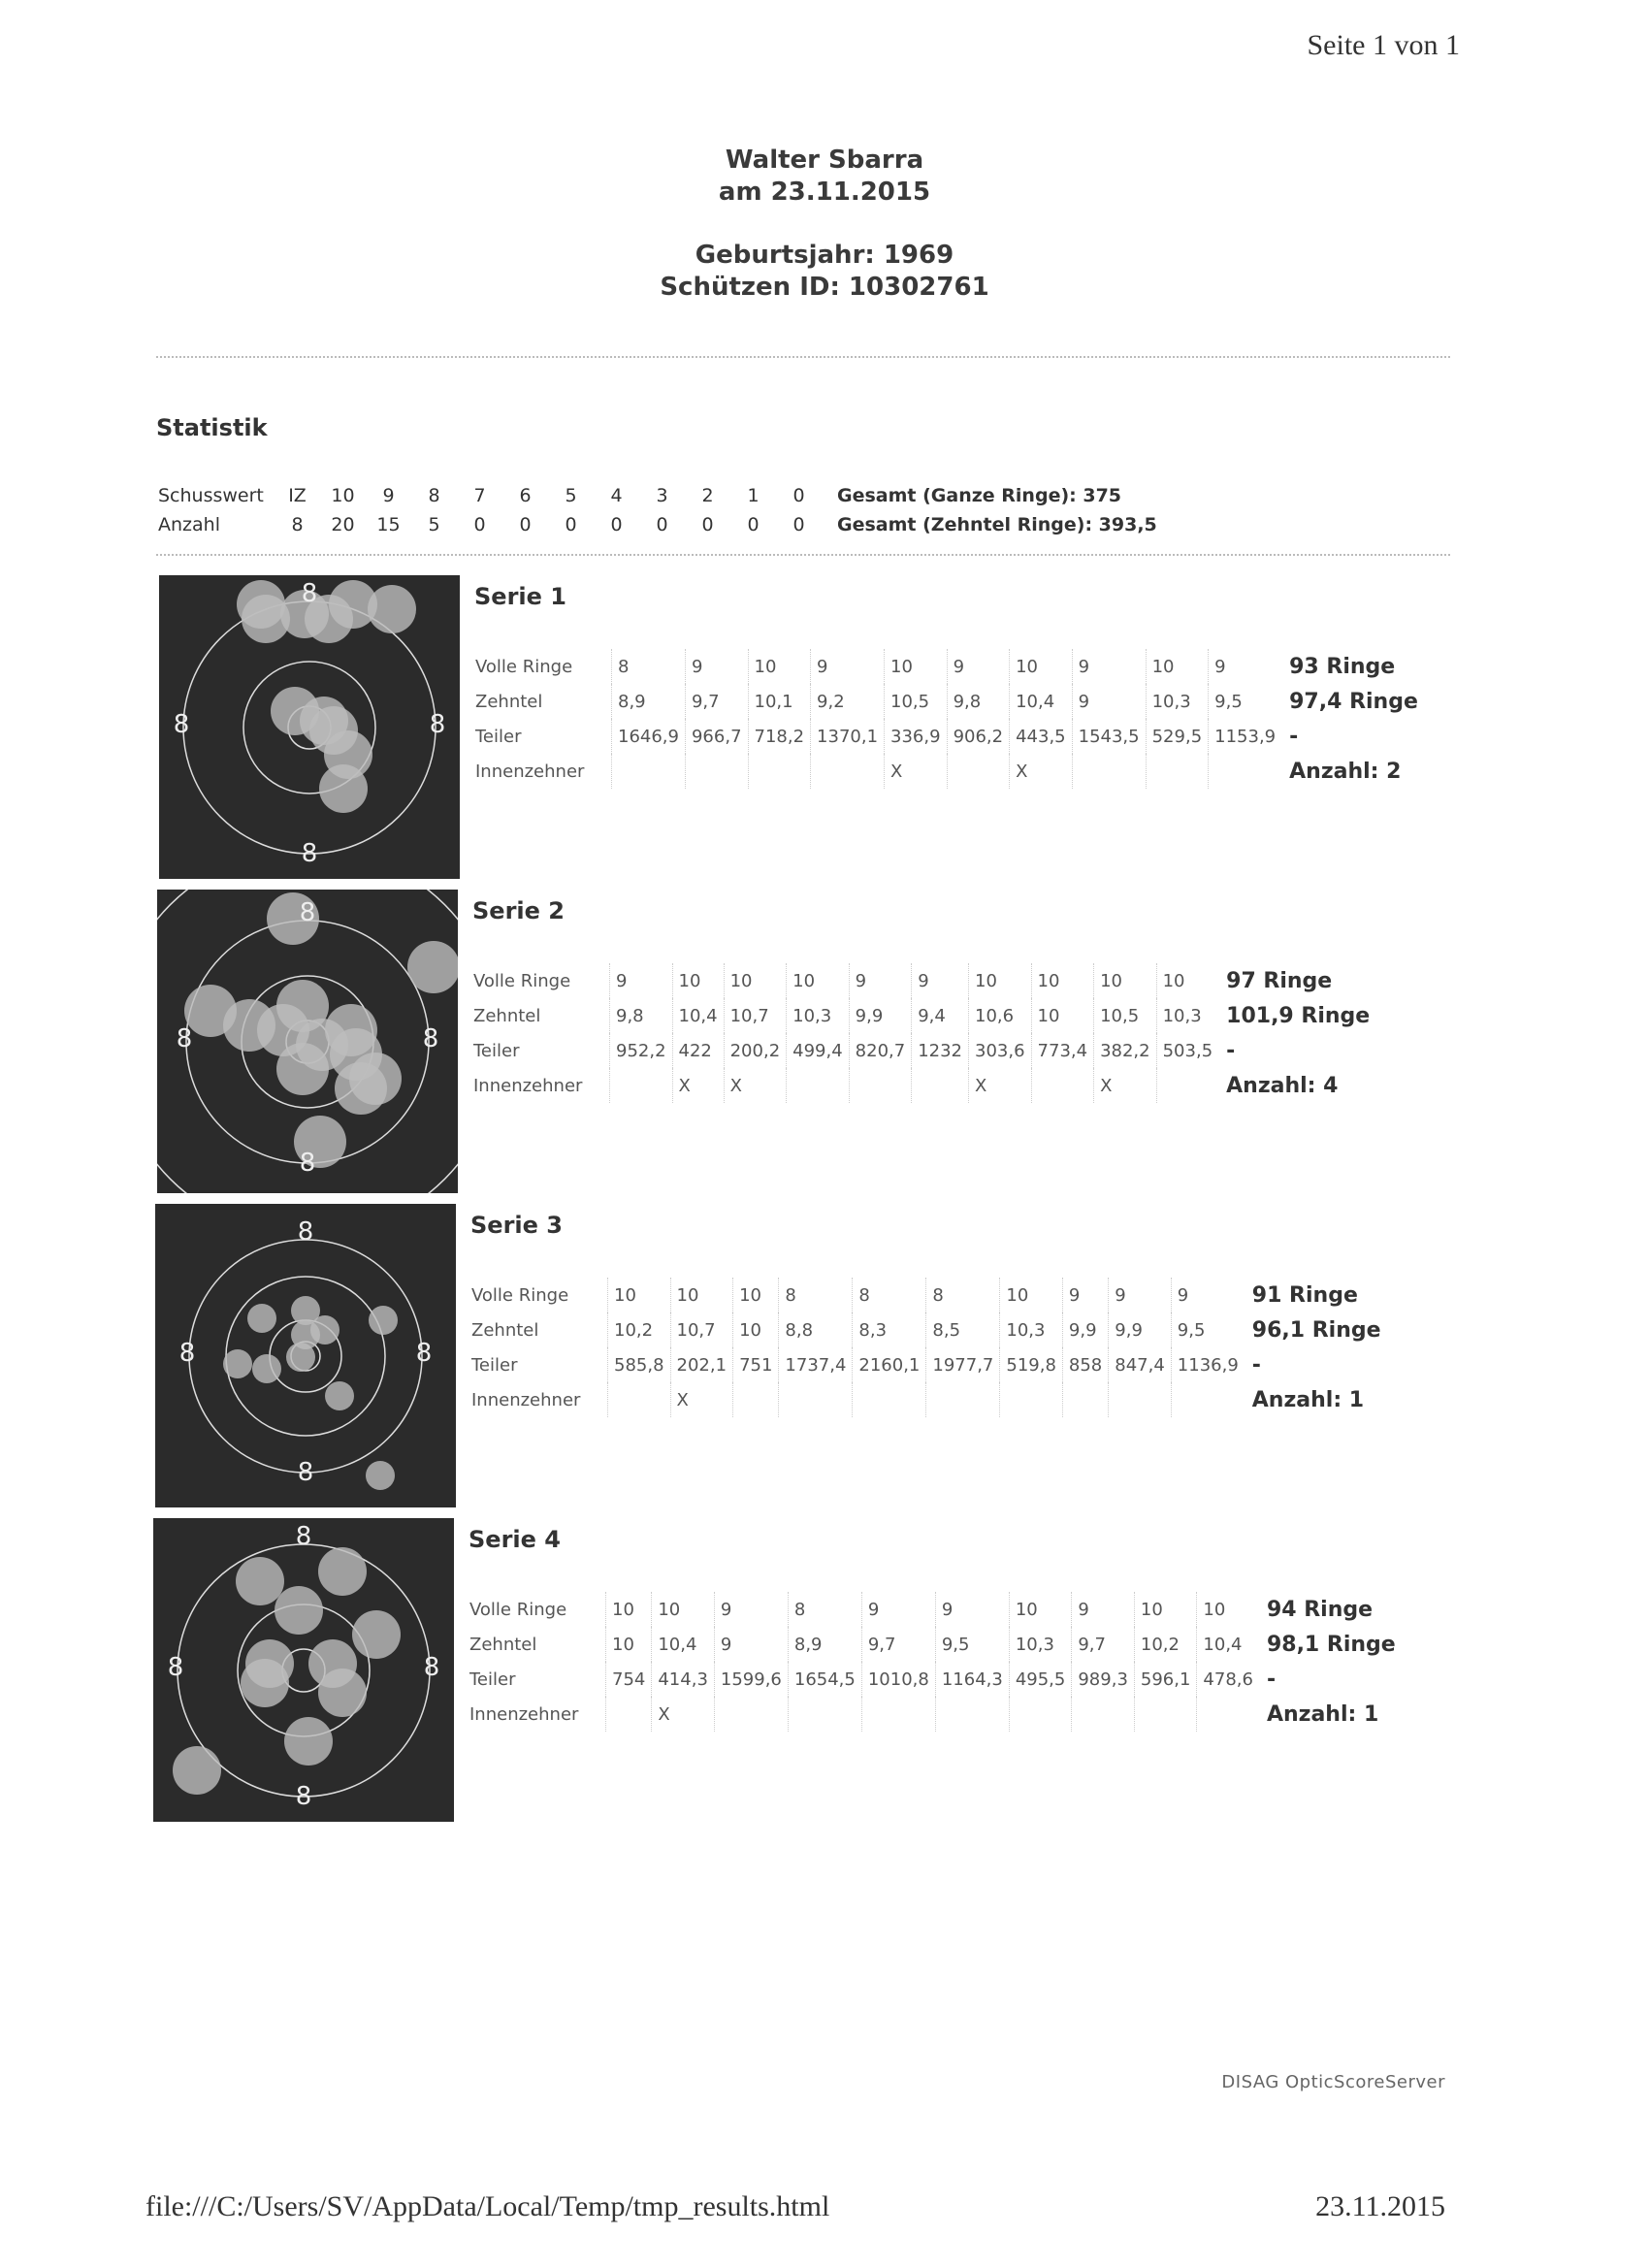 Image resolution: width=1649 pixels, height=2268 pixels. I want to click on cell: 202,1, so click(701, 1364).